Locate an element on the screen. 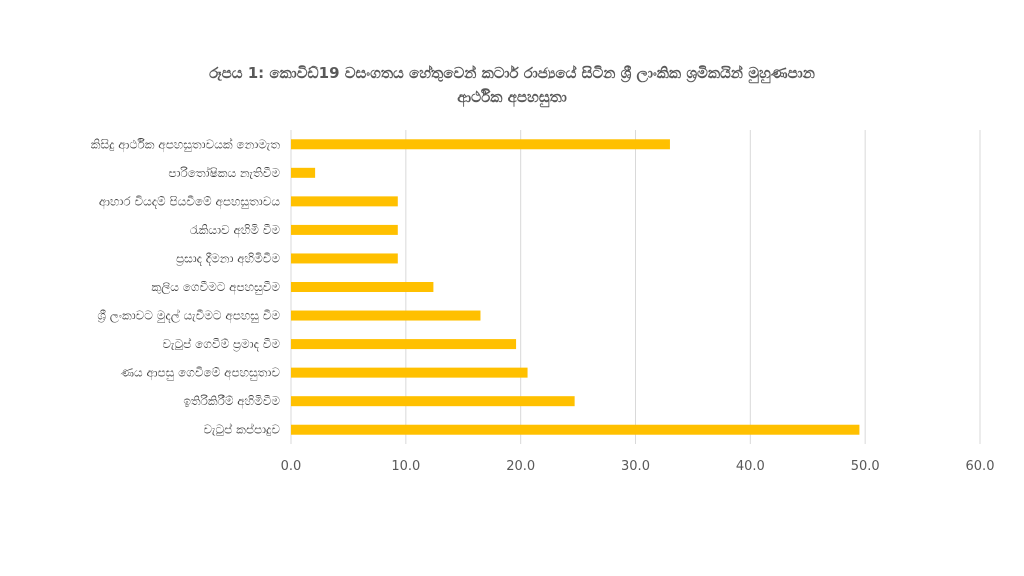 The height and width of the screenshot is (576, 1024). category-label: ශ්‍රී ලංකාවට මුදල් යැවීමට අපහසු වීම is located at coordinates (188, 315).